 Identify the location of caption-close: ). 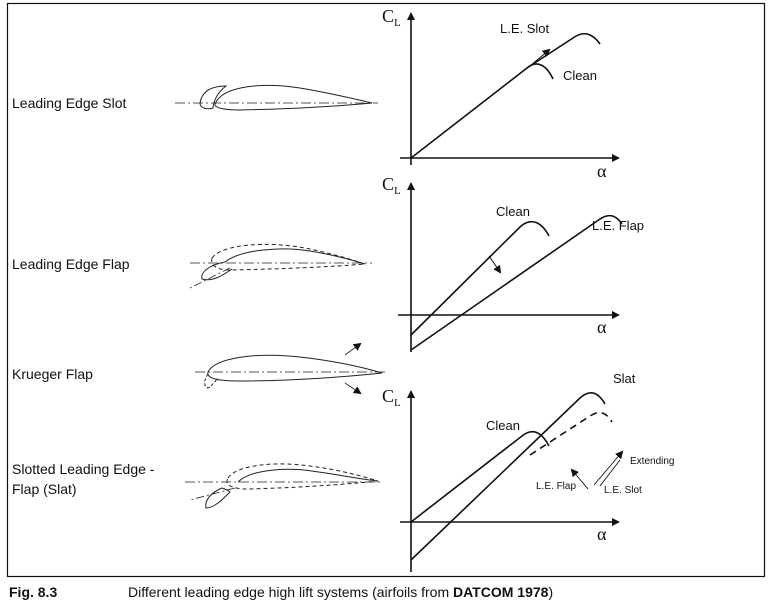
(550, 592).